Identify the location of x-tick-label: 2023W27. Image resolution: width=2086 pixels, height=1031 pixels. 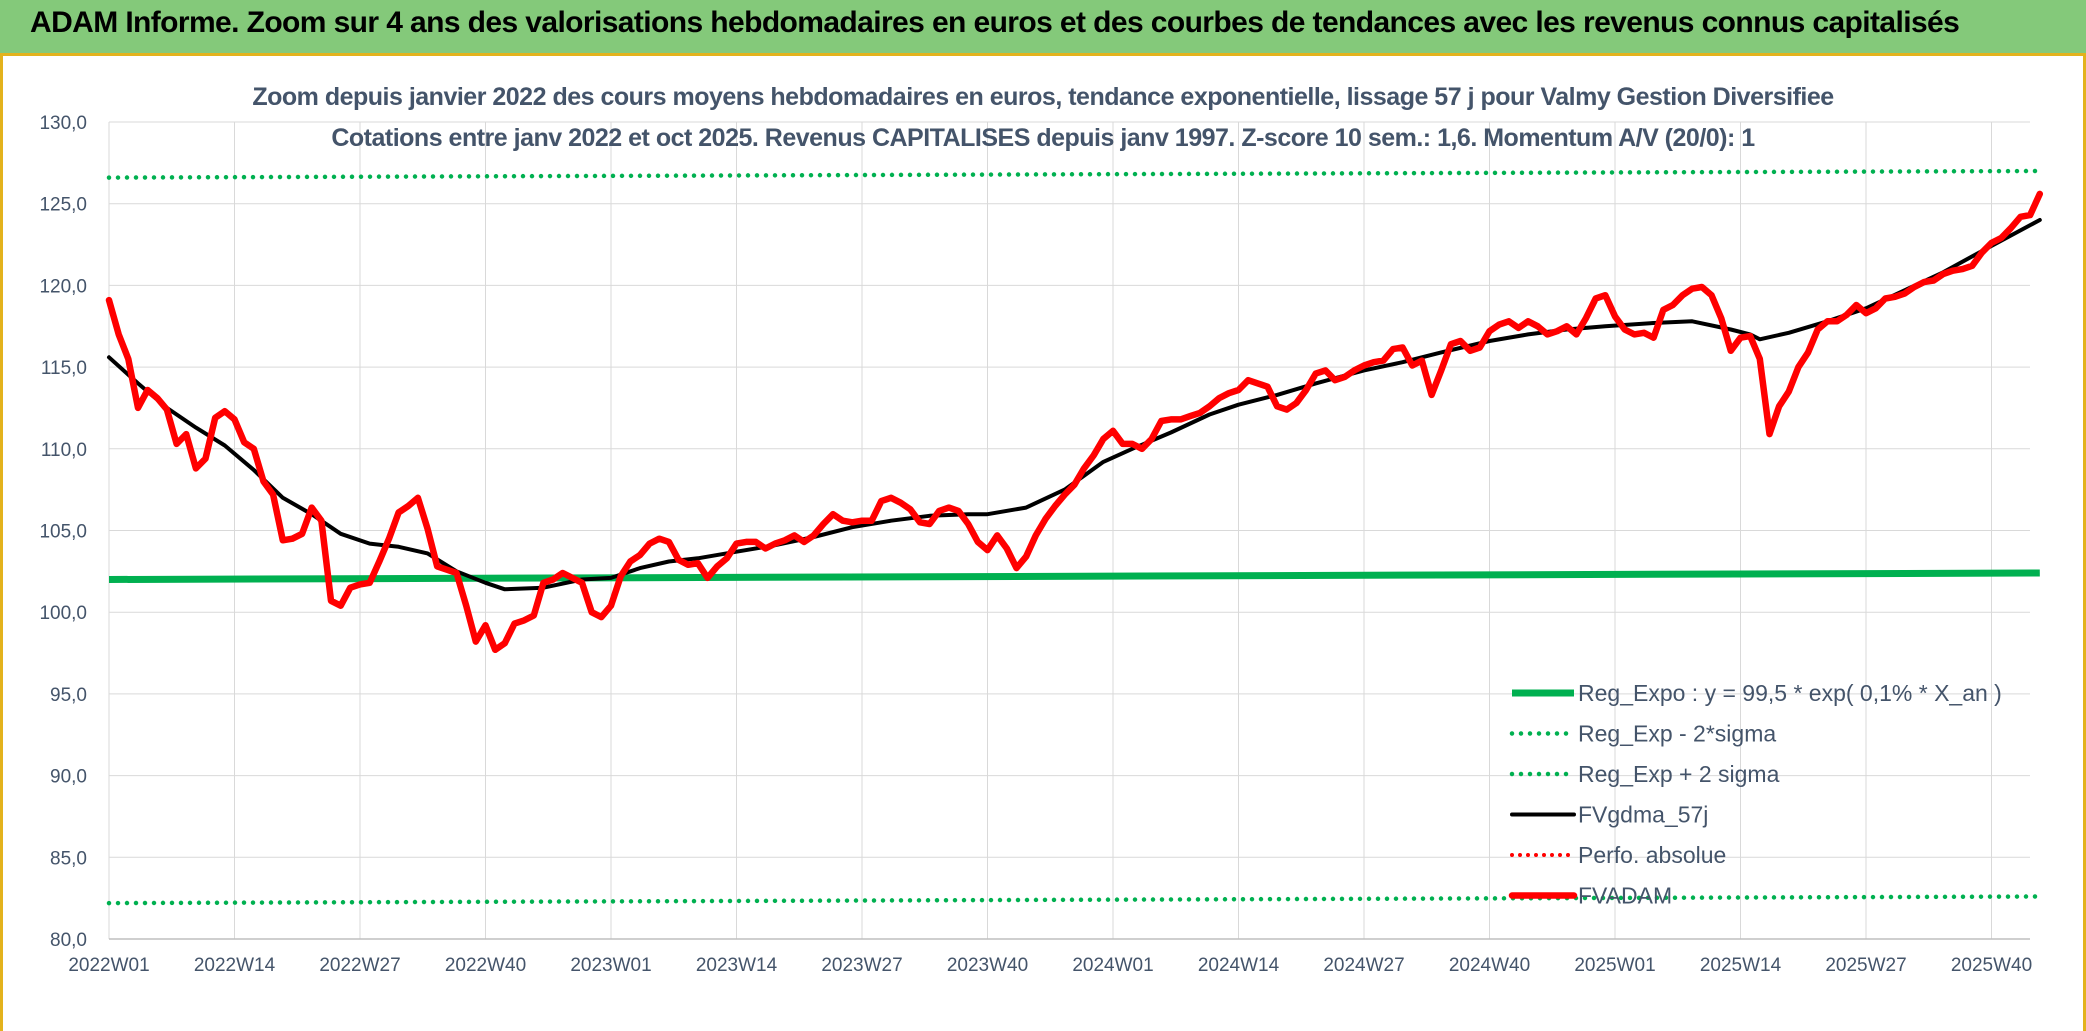
(861, 965).